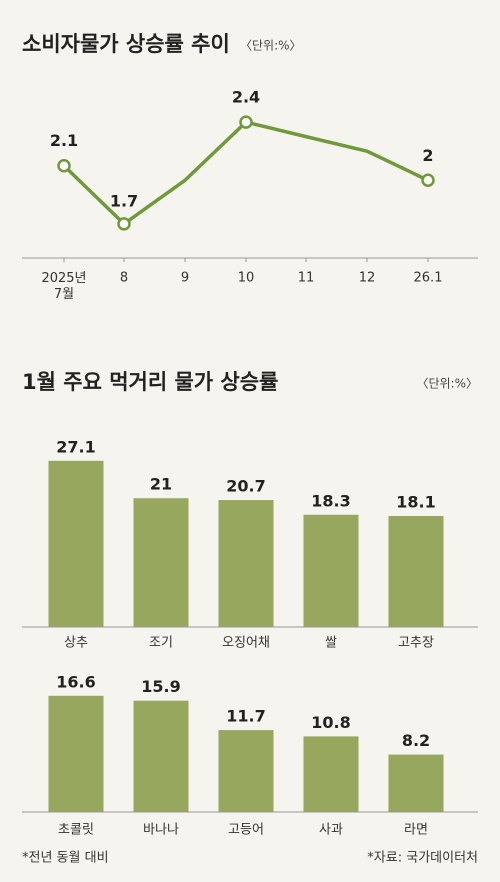 The image size is (500, 882). I want to click on value-label: 20.7, so click(245, 486).